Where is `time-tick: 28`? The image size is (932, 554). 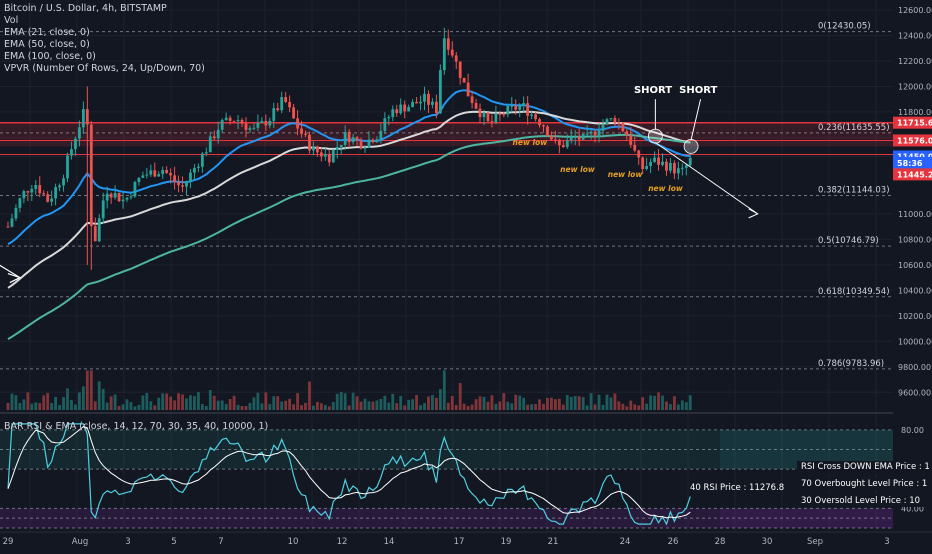 time-tick: 28 is located at coordinates (720, 542).